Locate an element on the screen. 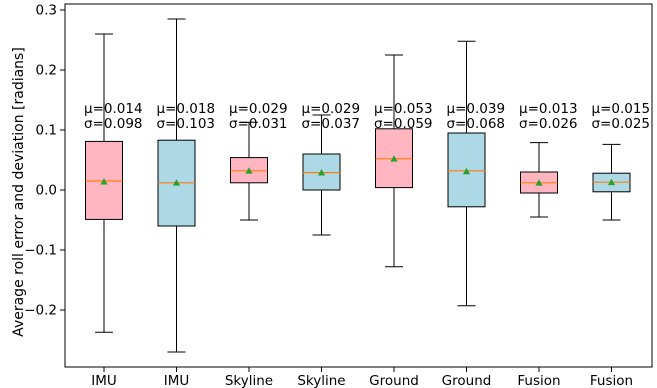  mu-annotation: μ=0.013 is located at coordinates (548, 109).